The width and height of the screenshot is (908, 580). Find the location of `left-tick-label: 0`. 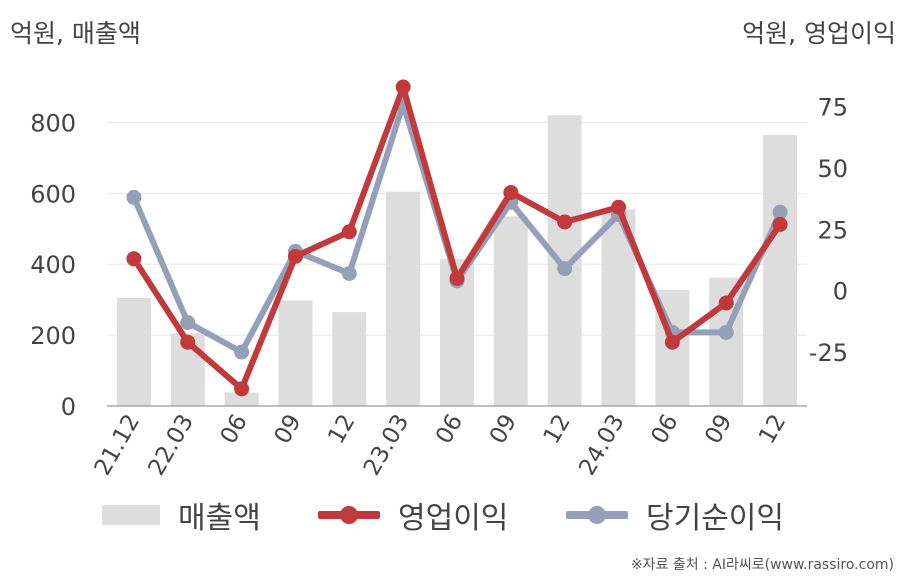

left-tick-label: 0 is located at coordinates (68, 407).